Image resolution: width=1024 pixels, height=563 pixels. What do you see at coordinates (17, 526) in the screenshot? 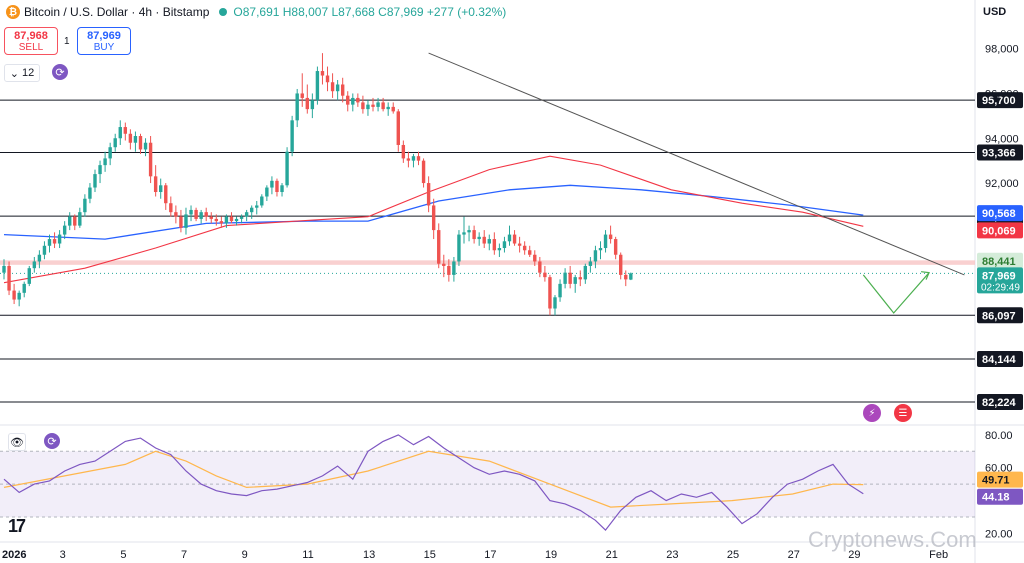
I see `tradingview-logo: 17` at bounding box center [17, 526].